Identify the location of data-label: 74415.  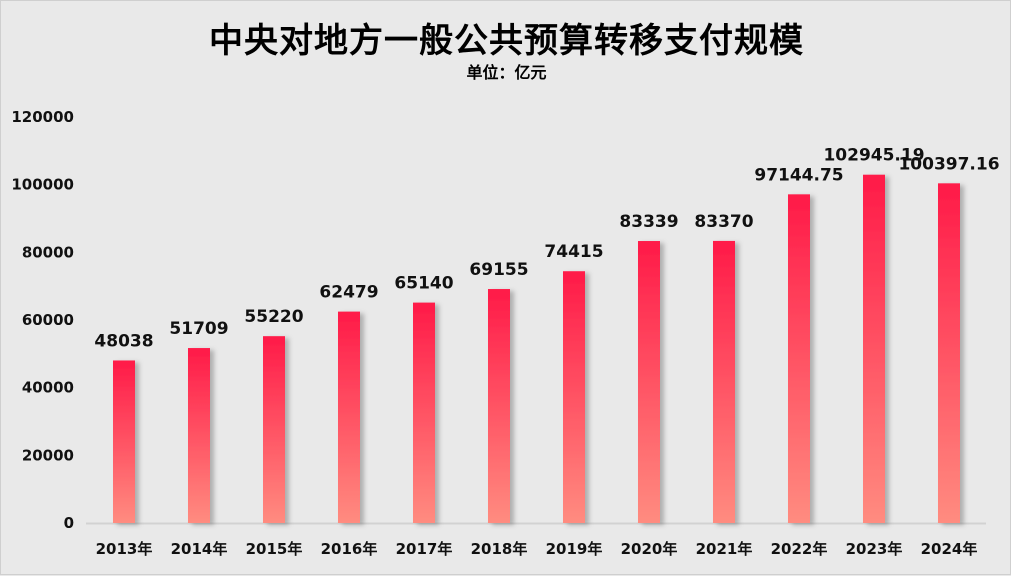
(573, 252).